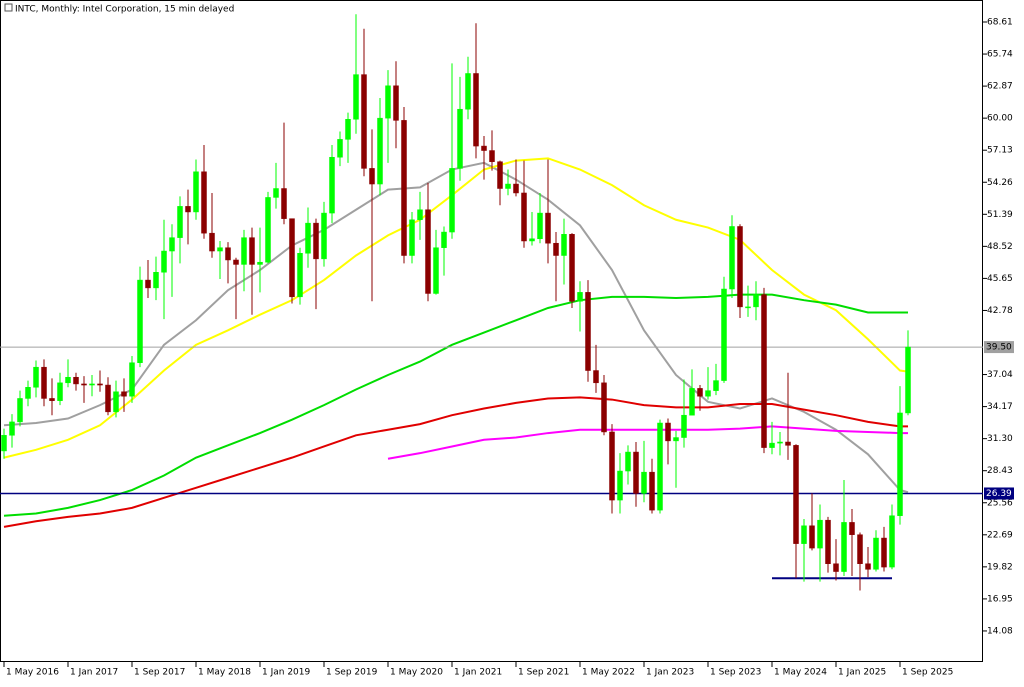 This screenshot has width=1024, height=687. I want to click on x-tick-label: 1 Jan 2017, so click(94, 673).